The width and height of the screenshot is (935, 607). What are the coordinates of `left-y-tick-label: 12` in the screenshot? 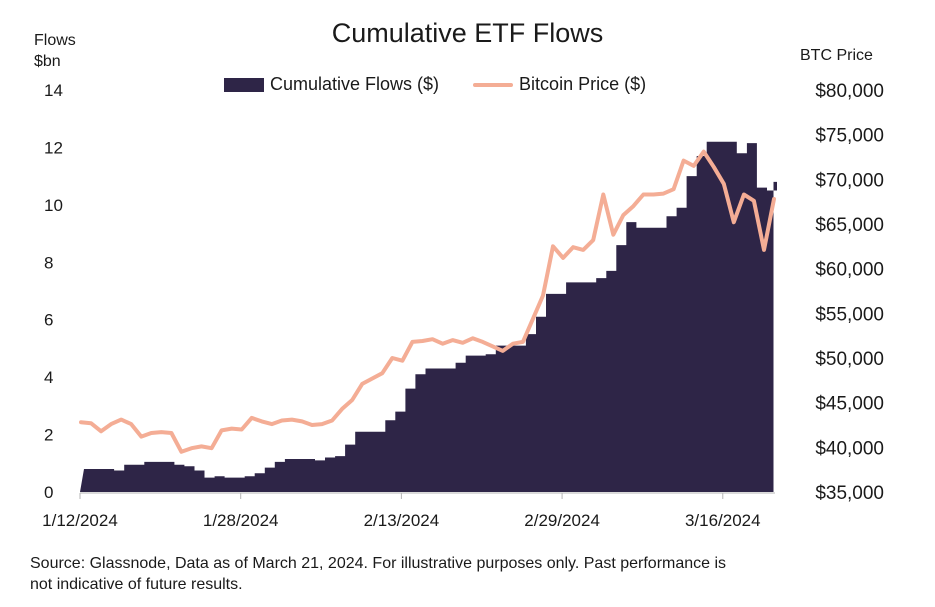 It's located at (53, 147).